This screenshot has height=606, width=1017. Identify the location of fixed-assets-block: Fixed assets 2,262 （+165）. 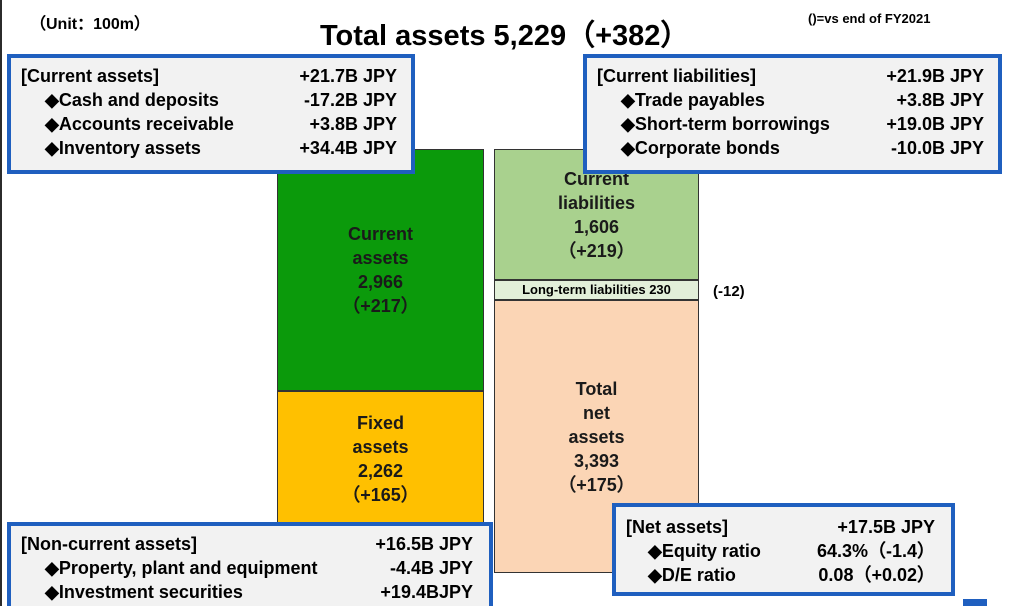
(380, 459).